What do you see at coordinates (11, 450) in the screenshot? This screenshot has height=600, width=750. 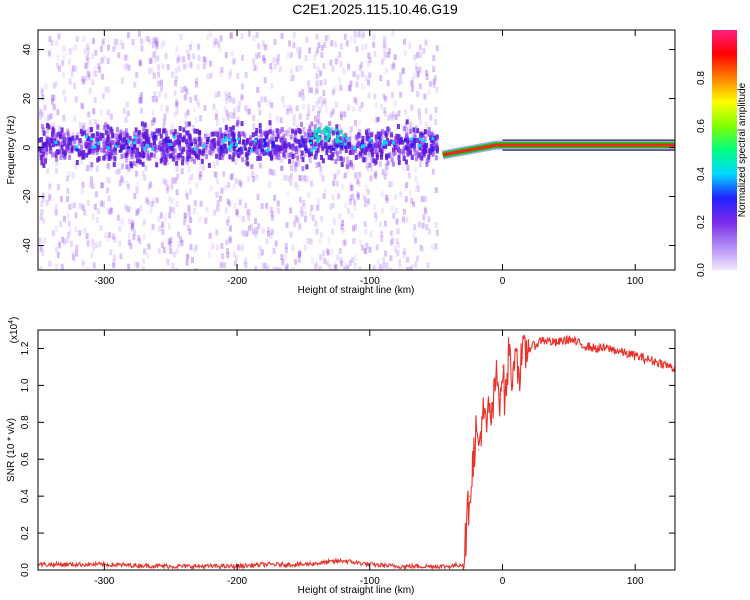 I see `snr-ylabel: SNR (10 * v/v)` at bounding box center [11, 450].